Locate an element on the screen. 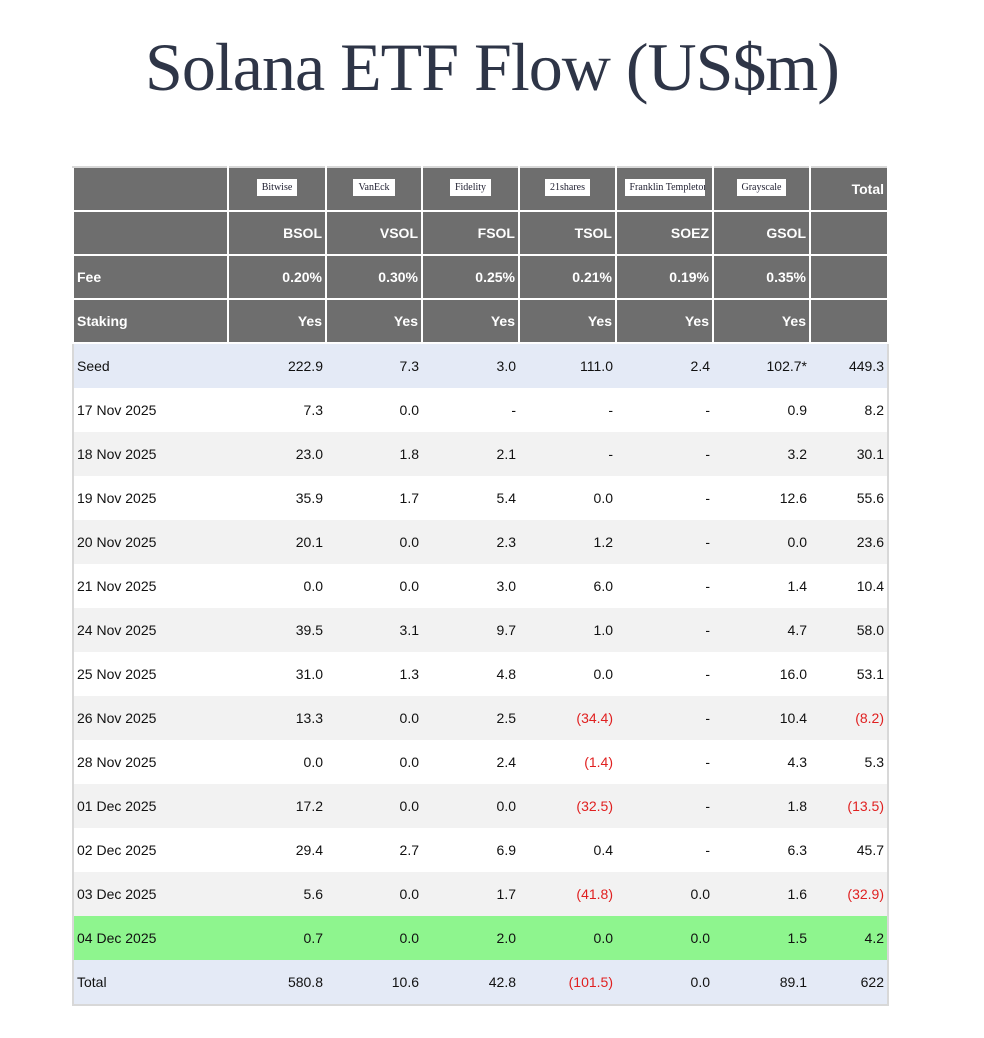 Image resolution: width=984 pixels, height=1038 pixels. flow-value: 4.2 is located at coordinates (849, 938).